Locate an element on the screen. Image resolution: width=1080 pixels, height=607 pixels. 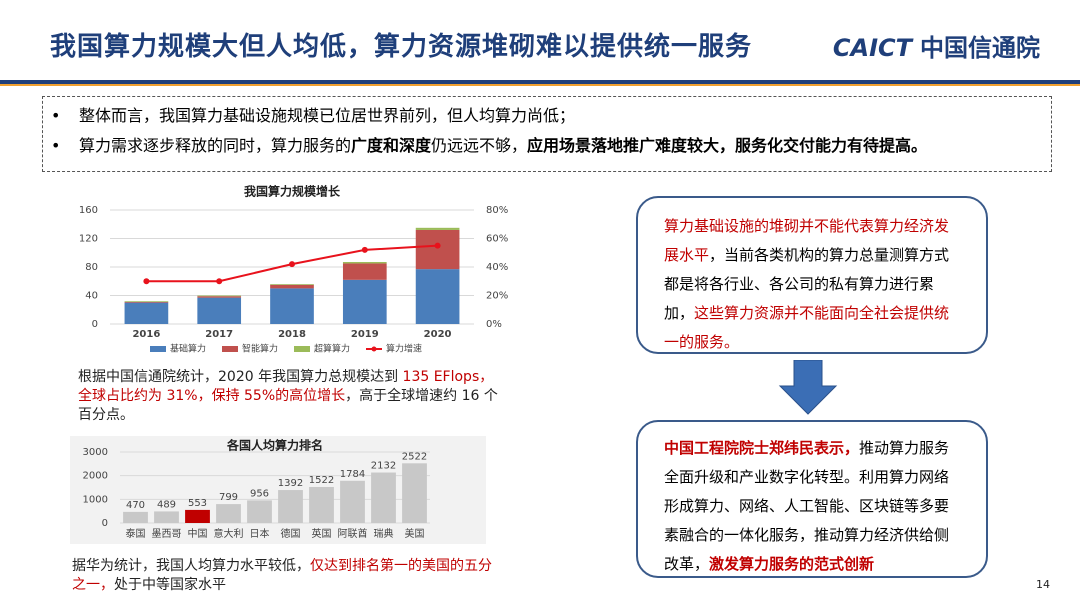
text-run: 激发算力服务的范式创新 is located at coordinates (792, 564).